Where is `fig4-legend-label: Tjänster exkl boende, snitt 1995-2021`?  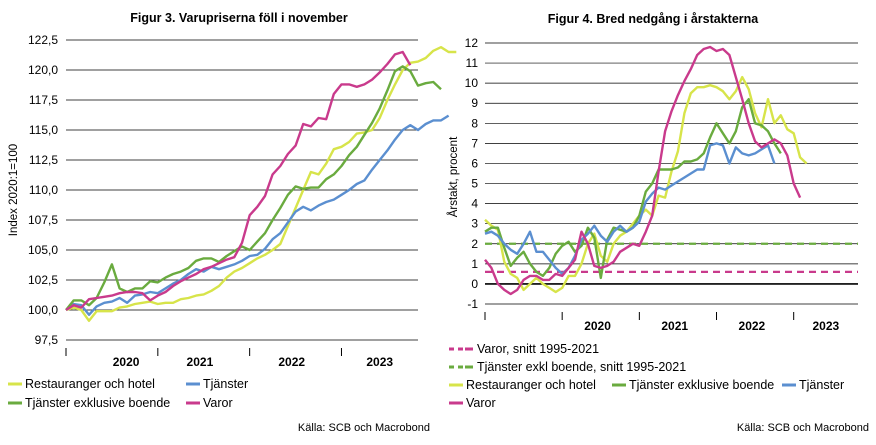 fig4-legend-label: Tjänster exkl boende, snitt 1995-2021 is located at coordinates (581, 367).